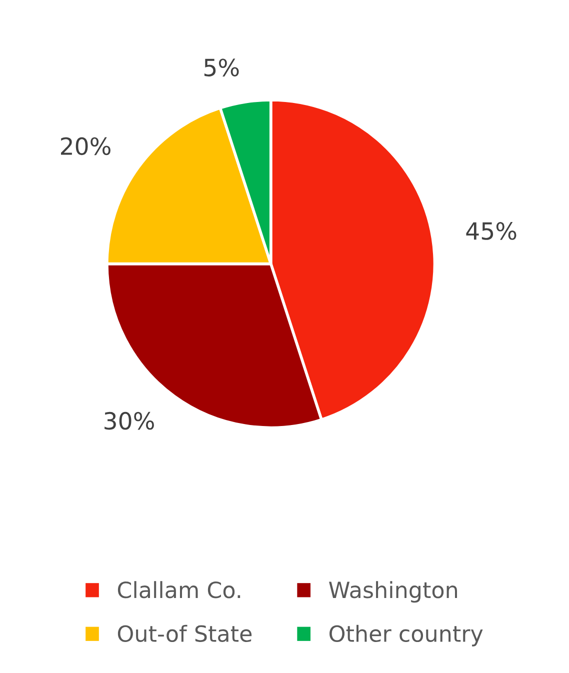 Image resolution: width=569 pixels, height=673 pixels. What do you see at coordinates (491, 231) in the screenshot?
I see `data-label: 45%` at bounding box center [491, 231].